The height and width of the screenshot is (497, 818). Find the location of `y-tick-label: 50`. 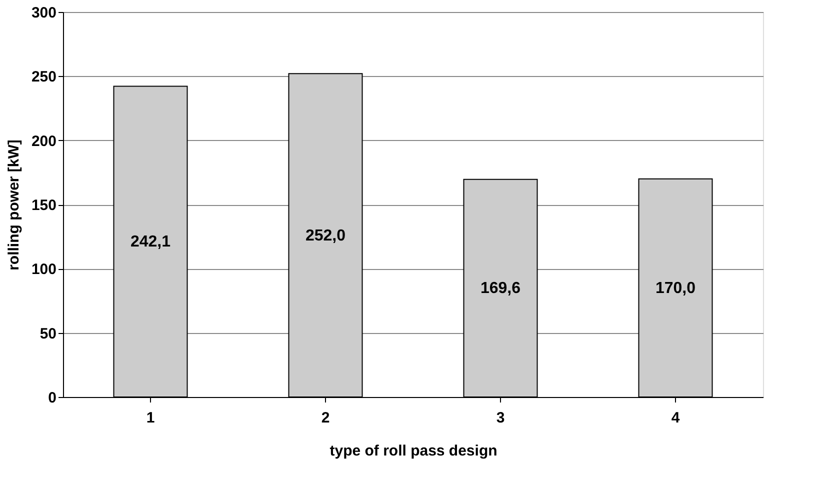

y-tick-label: 50 is located at coordinates (48, 333).